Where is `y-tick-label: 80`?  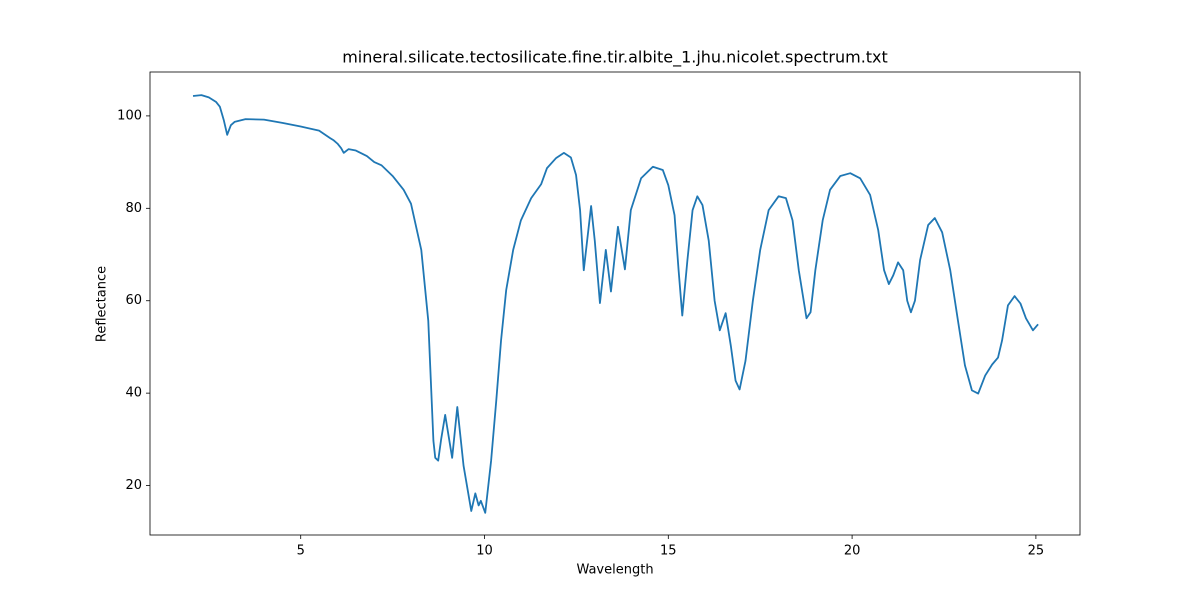 y-tick-label: 80 is located at coordinates (133, 208).